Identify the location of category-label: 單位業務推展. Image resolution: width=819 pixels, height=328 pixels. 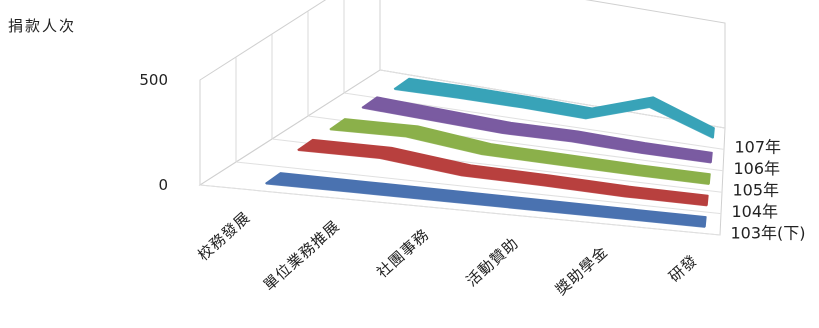
(301, 256).